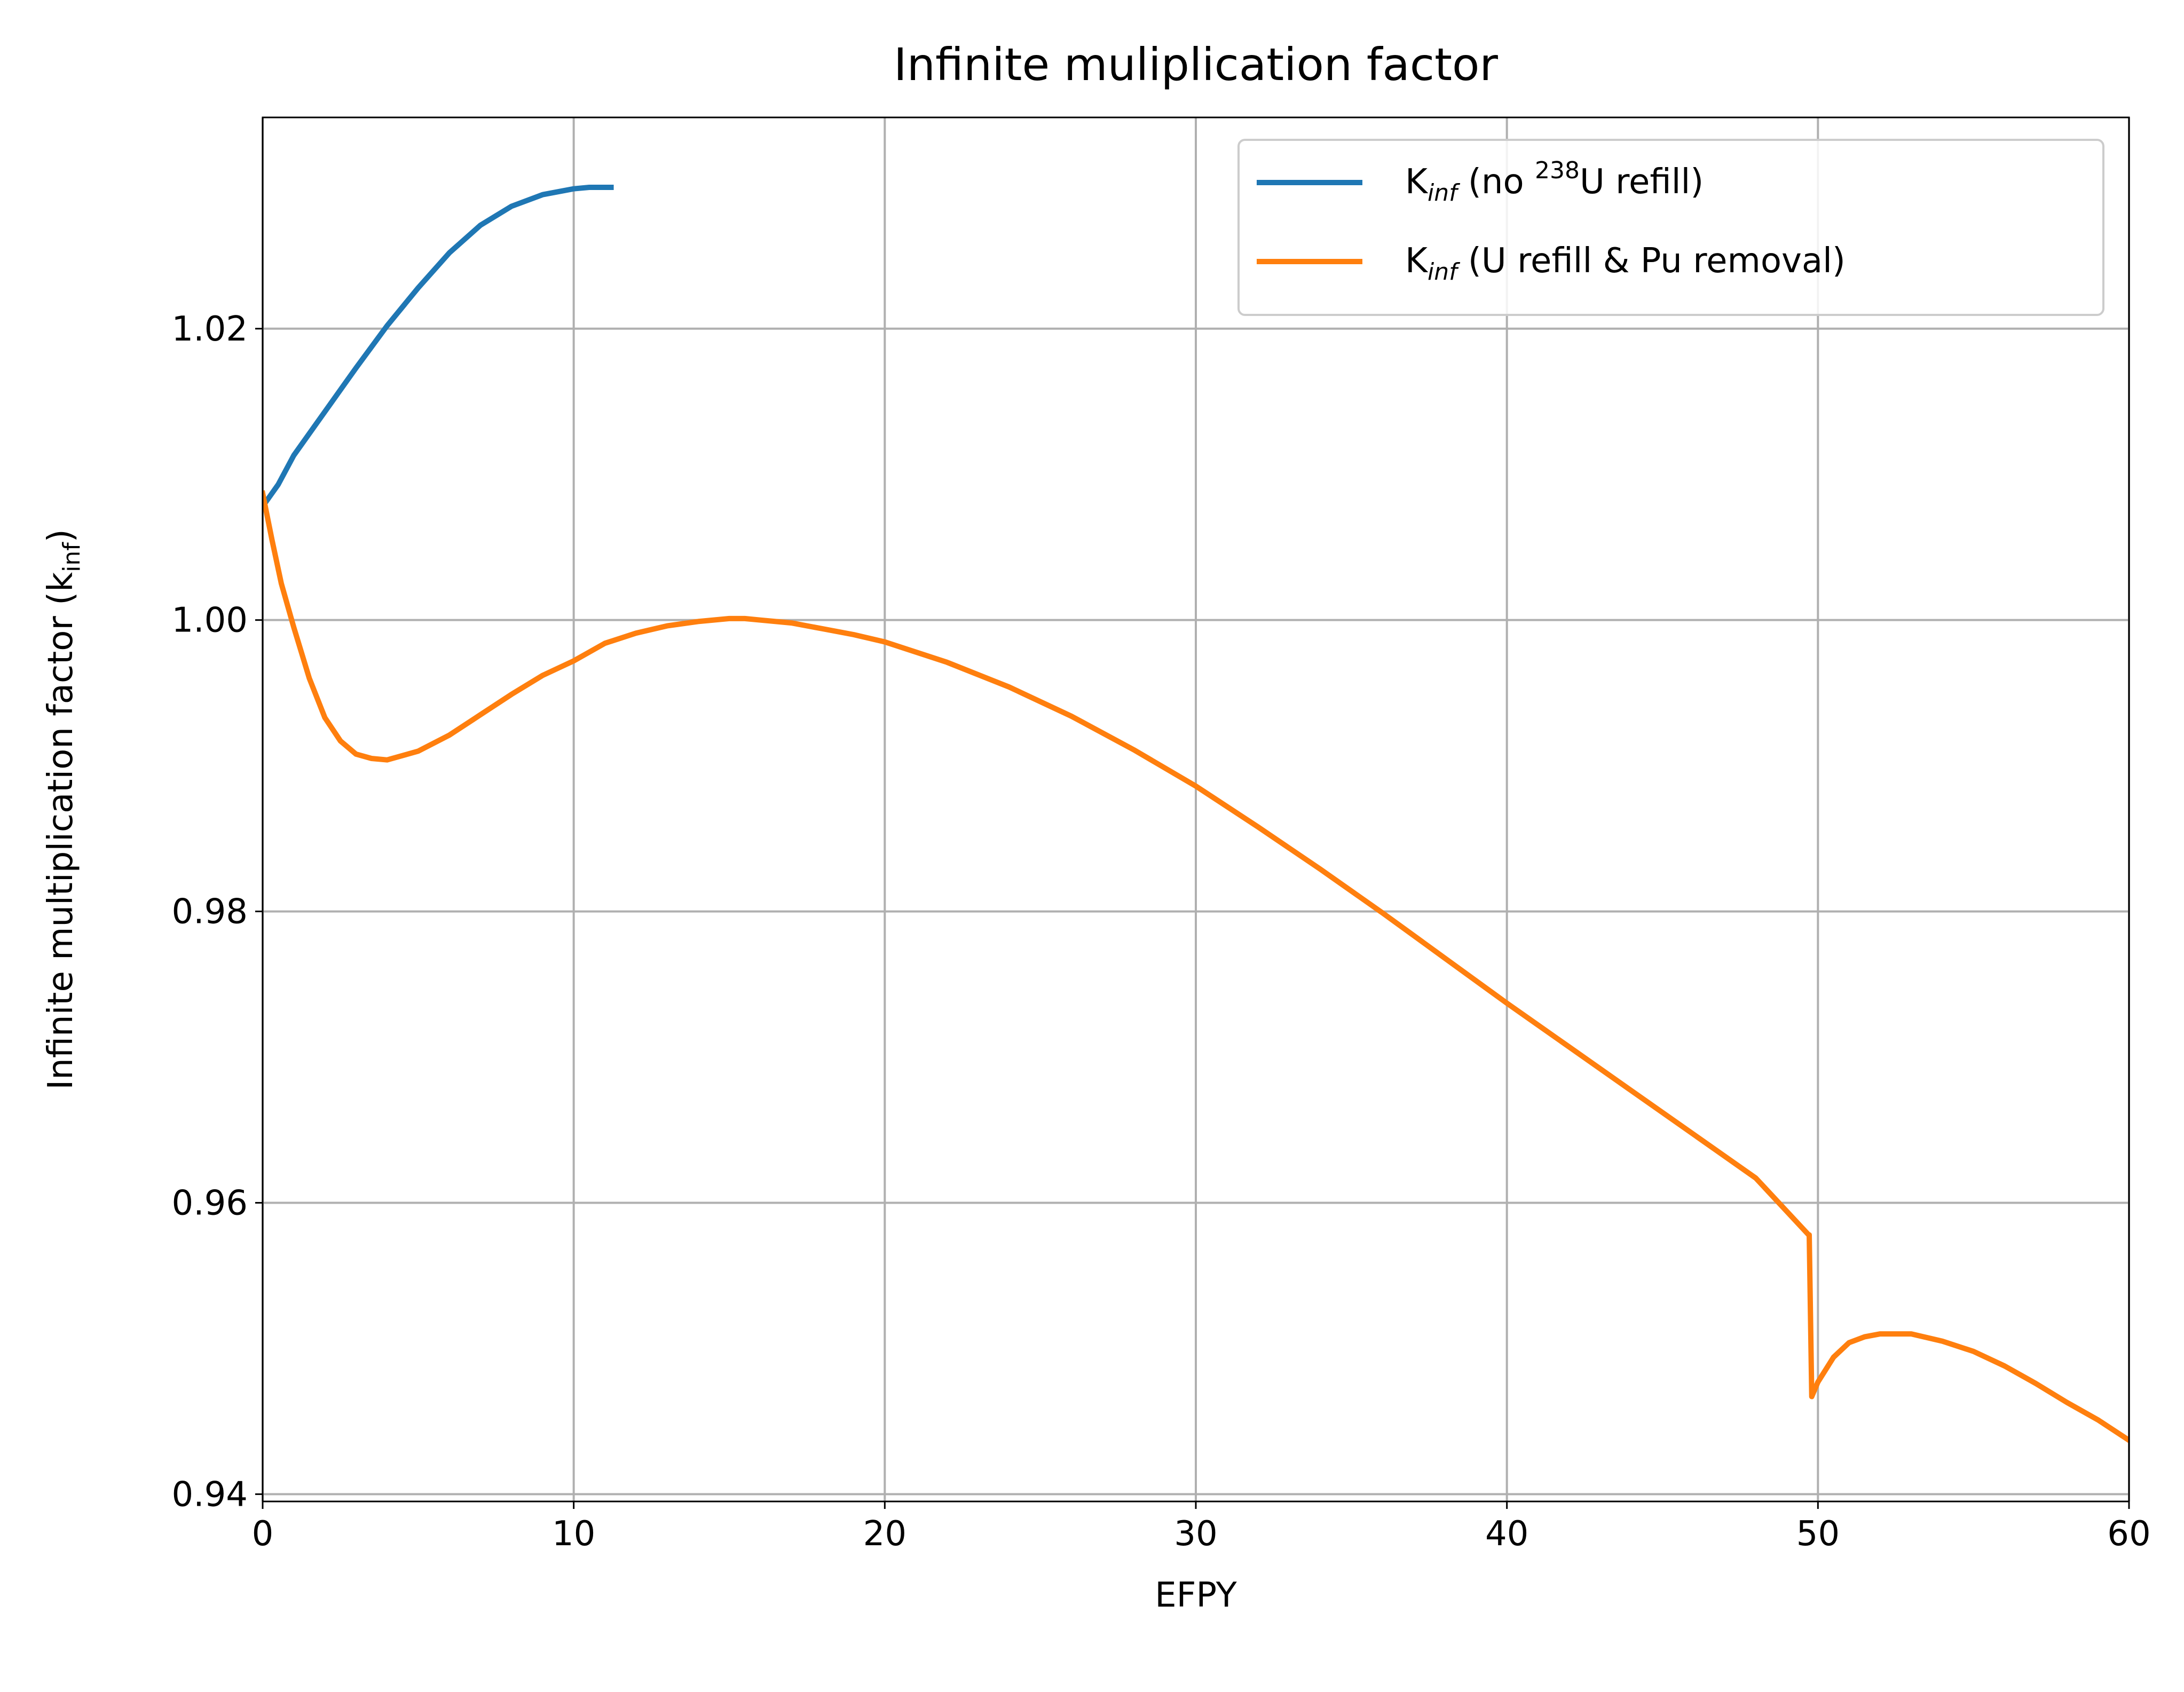 This screenshot has height=1692, width=2184. What do you see at coordinates (1642, 182) in the screenshot?
I see `legend-label-text: U refill)` at bounding box center [1642, 182].